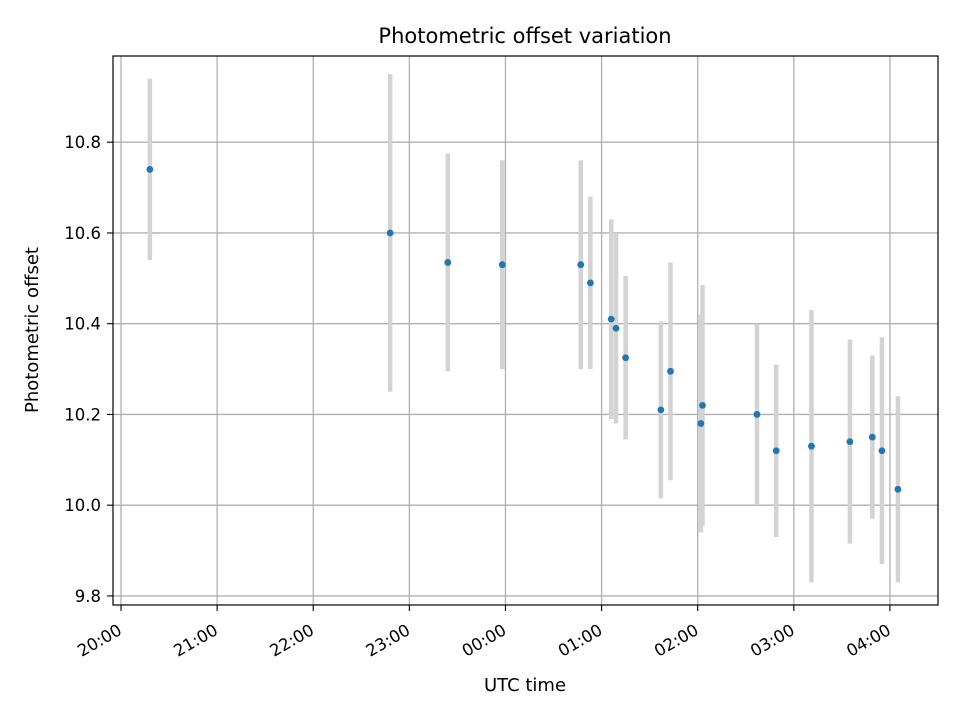 The image size is (960, 720). What do you see at coordinates (32, 330) in the screenshot?
I see `y-axis-label: Photometric offset` at bounding box center [32, 330].